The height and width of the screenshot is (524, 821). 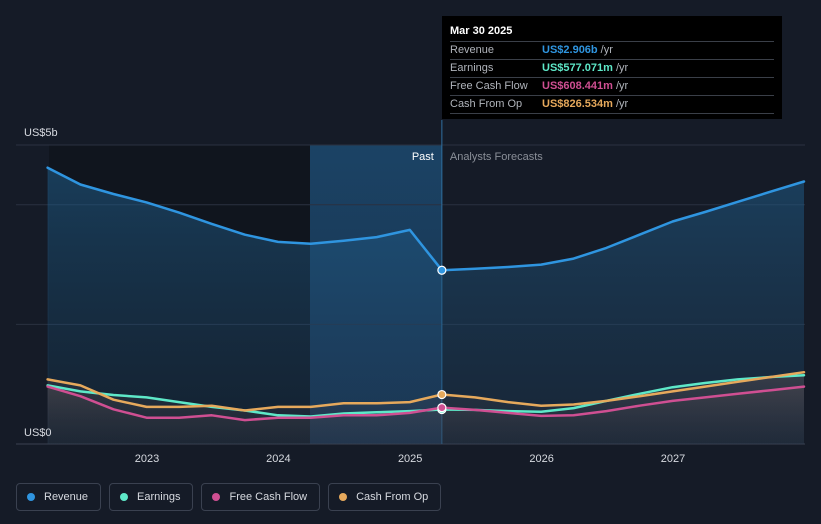 I want to click on legend-item-revenue: Revenue, so click(x=59, y=497).